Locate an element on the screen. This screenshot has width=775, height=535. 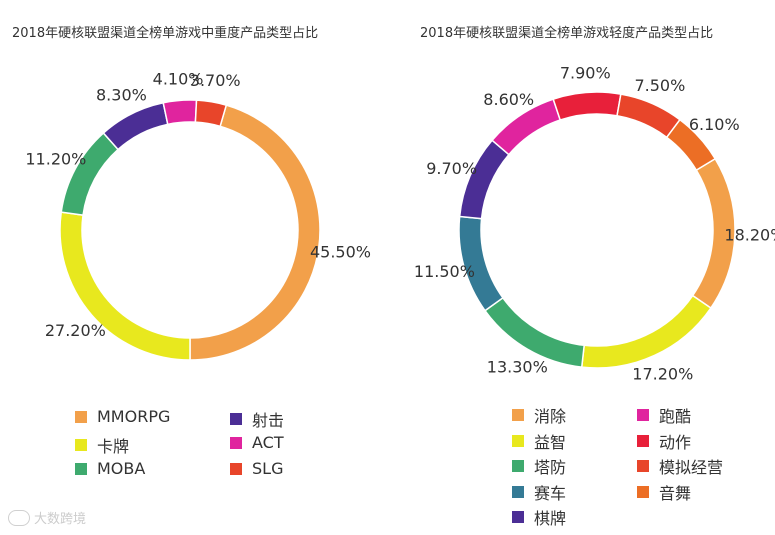
watermark-logo-icon is located at coordinates (19, 517).